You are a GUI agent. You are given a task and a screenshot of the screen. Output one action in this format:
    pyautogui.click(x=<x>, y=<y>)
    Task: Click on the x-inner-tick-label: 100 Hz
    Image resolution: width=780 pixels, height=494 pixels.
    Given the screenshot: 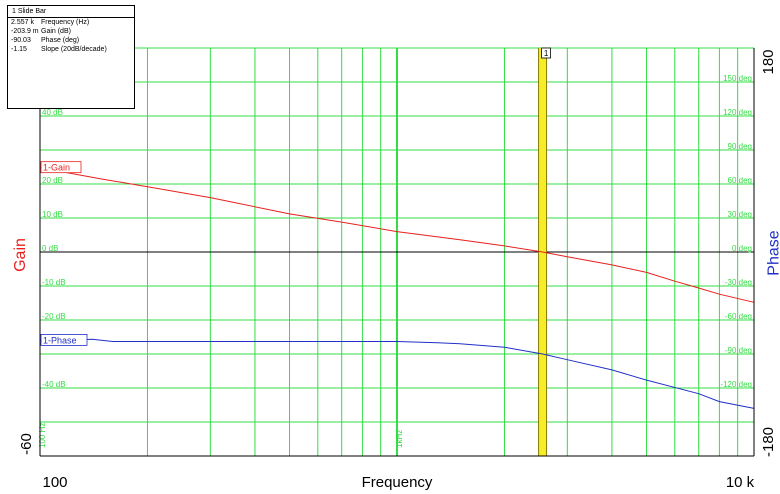 What is the action you would take?
    pyautogui.click(x=42, y=435)
    